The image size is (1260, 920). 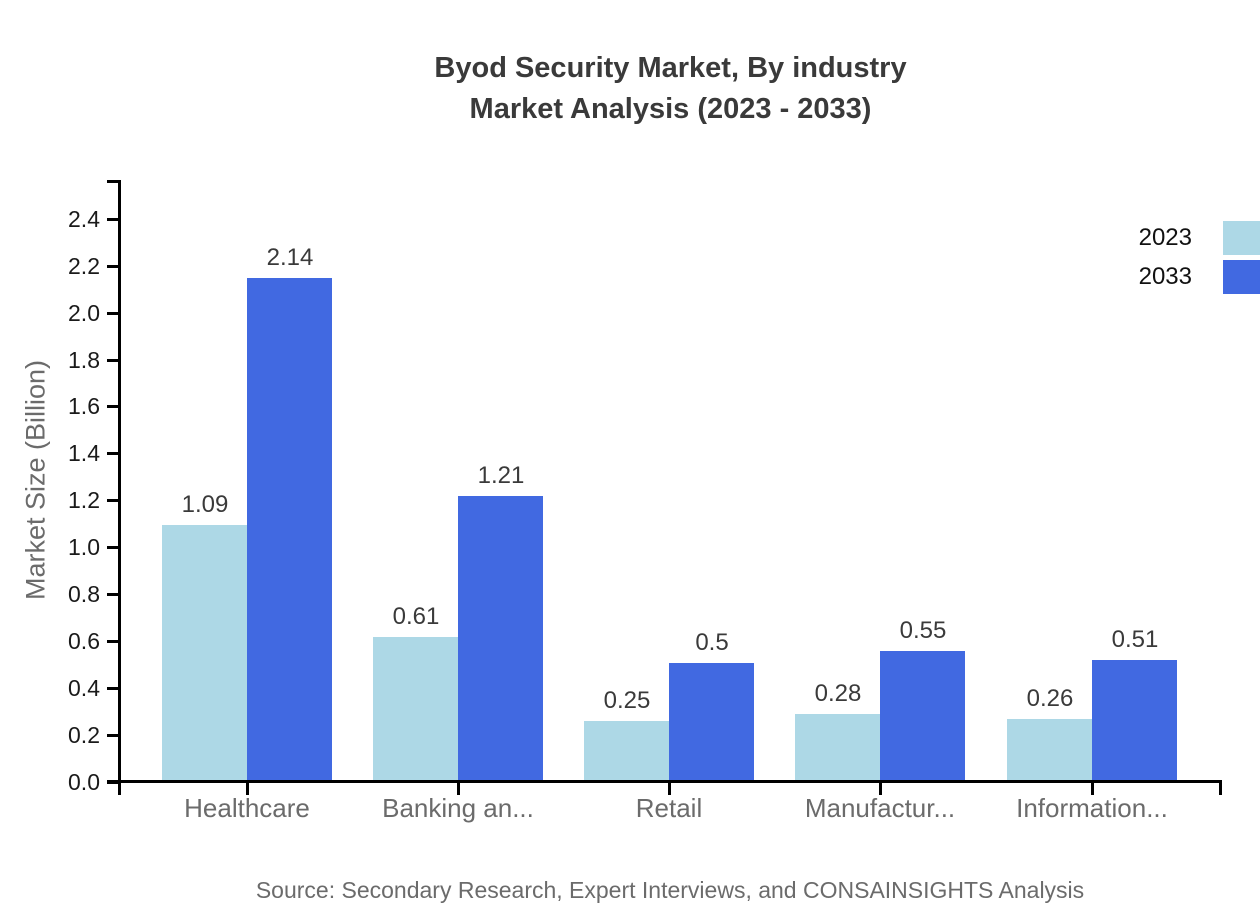 I want to click on x-category-label-healthcare: Healthcare, so click(x=247, y=808).